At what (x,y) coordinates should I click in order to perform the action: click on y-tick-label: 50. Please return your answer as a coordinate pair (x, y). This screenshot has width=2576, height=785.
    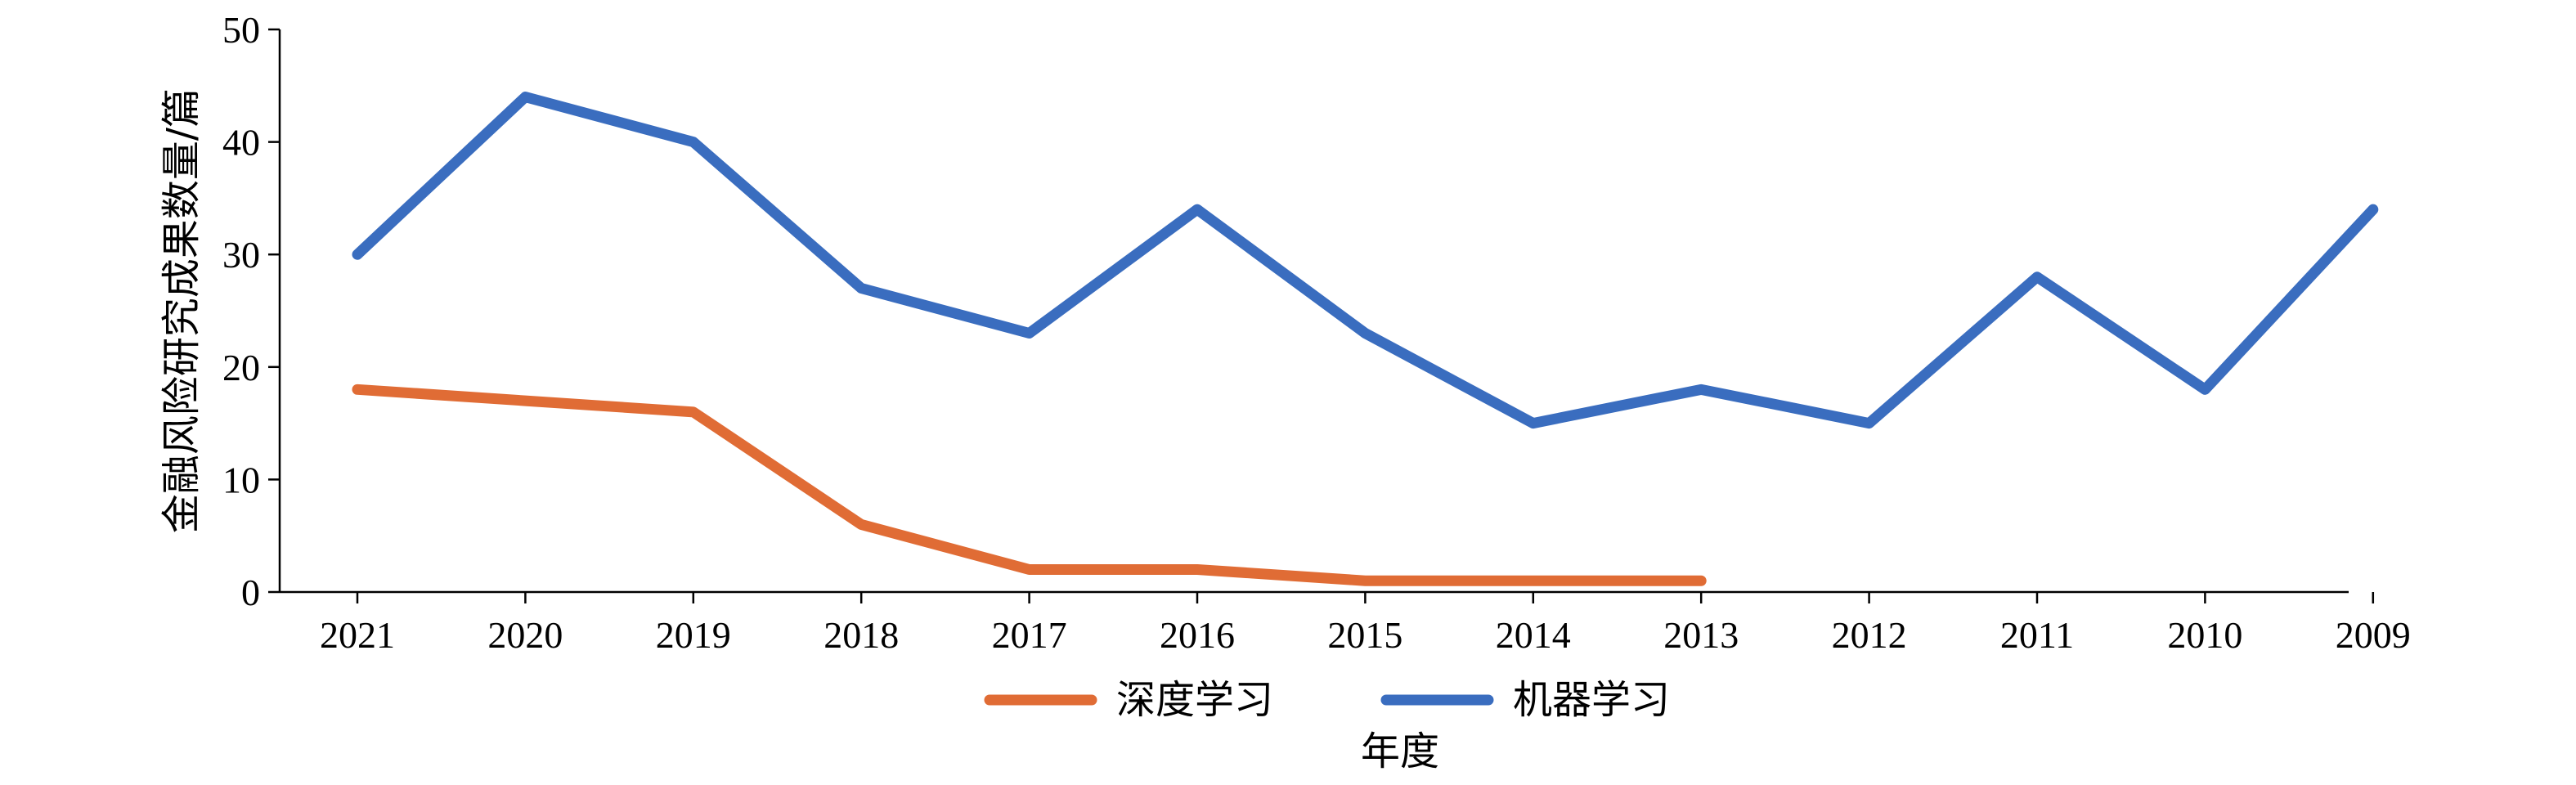
    Looking at the image, I should click on (241, 30).